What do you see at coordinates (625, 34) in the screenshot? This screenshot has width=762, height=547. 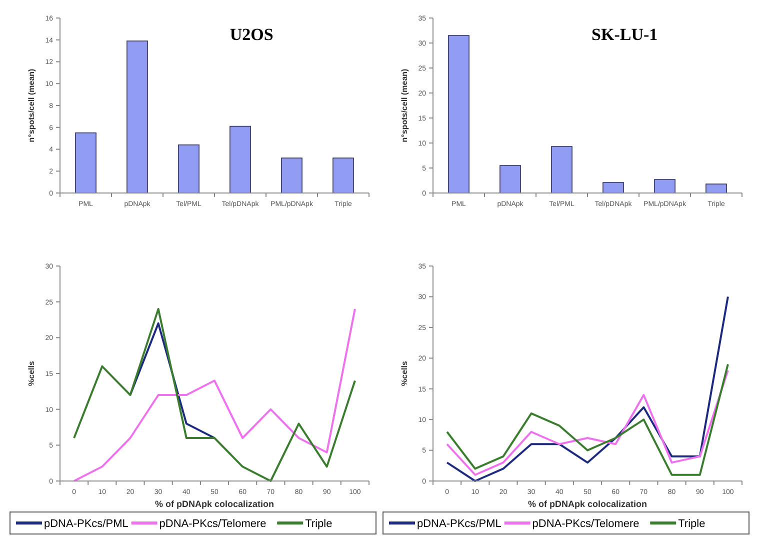 I see `chart-title: SK-LU-1` at bounding box center [625, 34].